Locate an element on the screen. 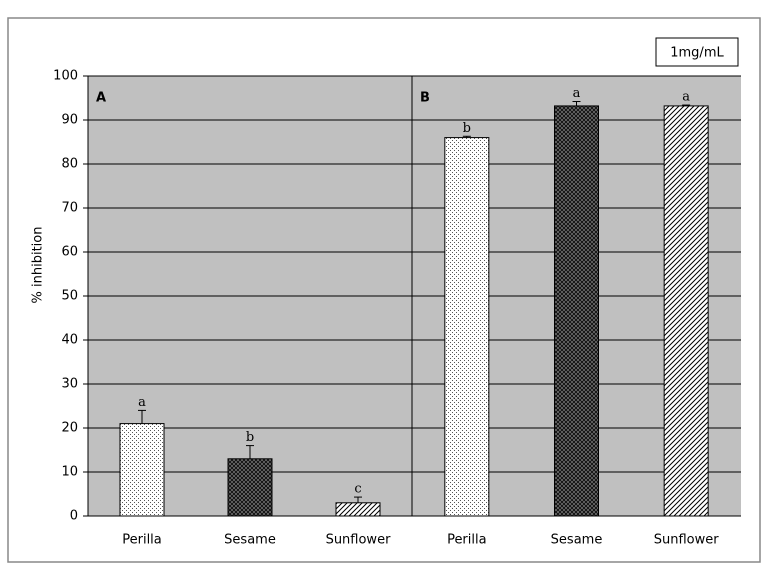  y-tick-label: 60 is located at coordinates (69, 252).